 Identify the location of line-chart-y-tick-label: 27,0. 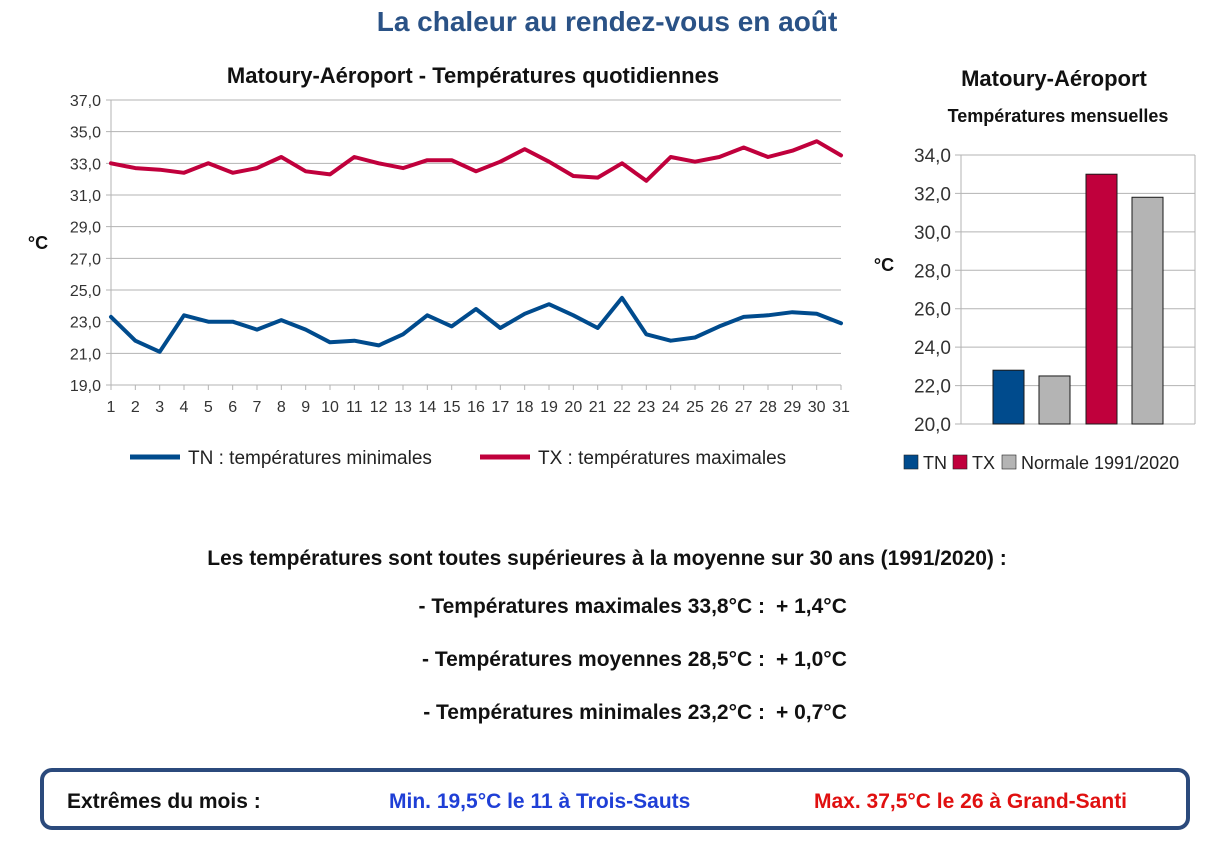
(85, 259).